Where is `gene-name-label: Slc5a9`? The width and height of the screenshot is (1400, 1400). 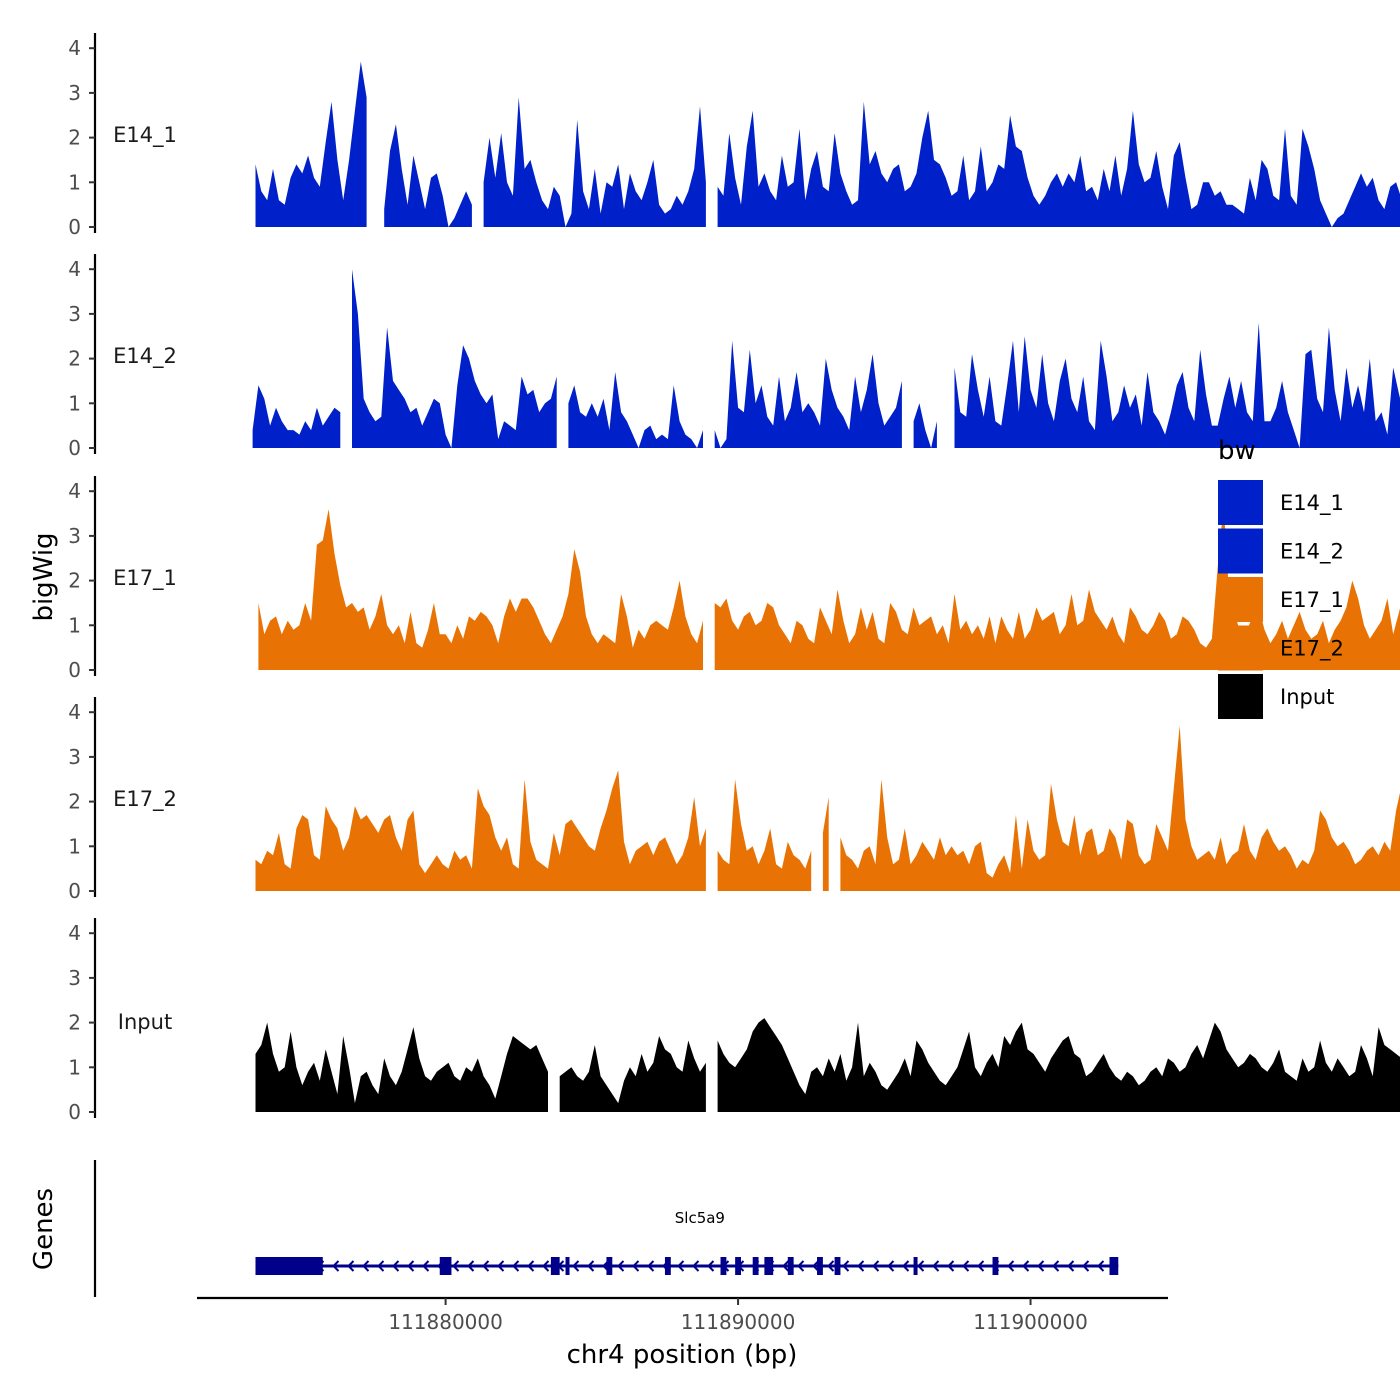 gene-name-label: Slc5a9 is located at coordinates (700, 1218).